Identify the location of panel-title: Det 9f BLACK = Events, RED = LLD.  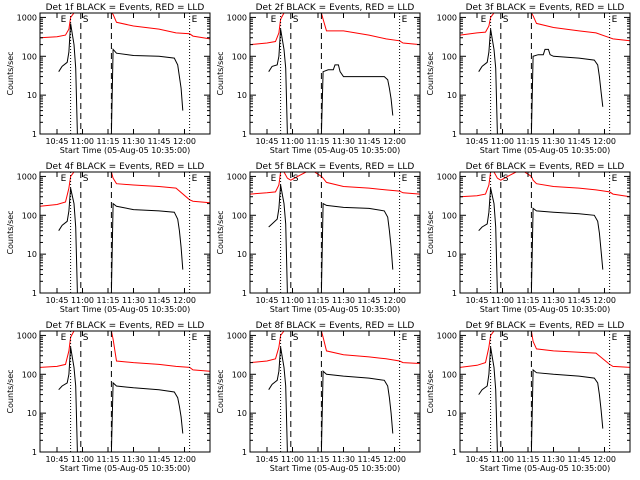
(545, 326).